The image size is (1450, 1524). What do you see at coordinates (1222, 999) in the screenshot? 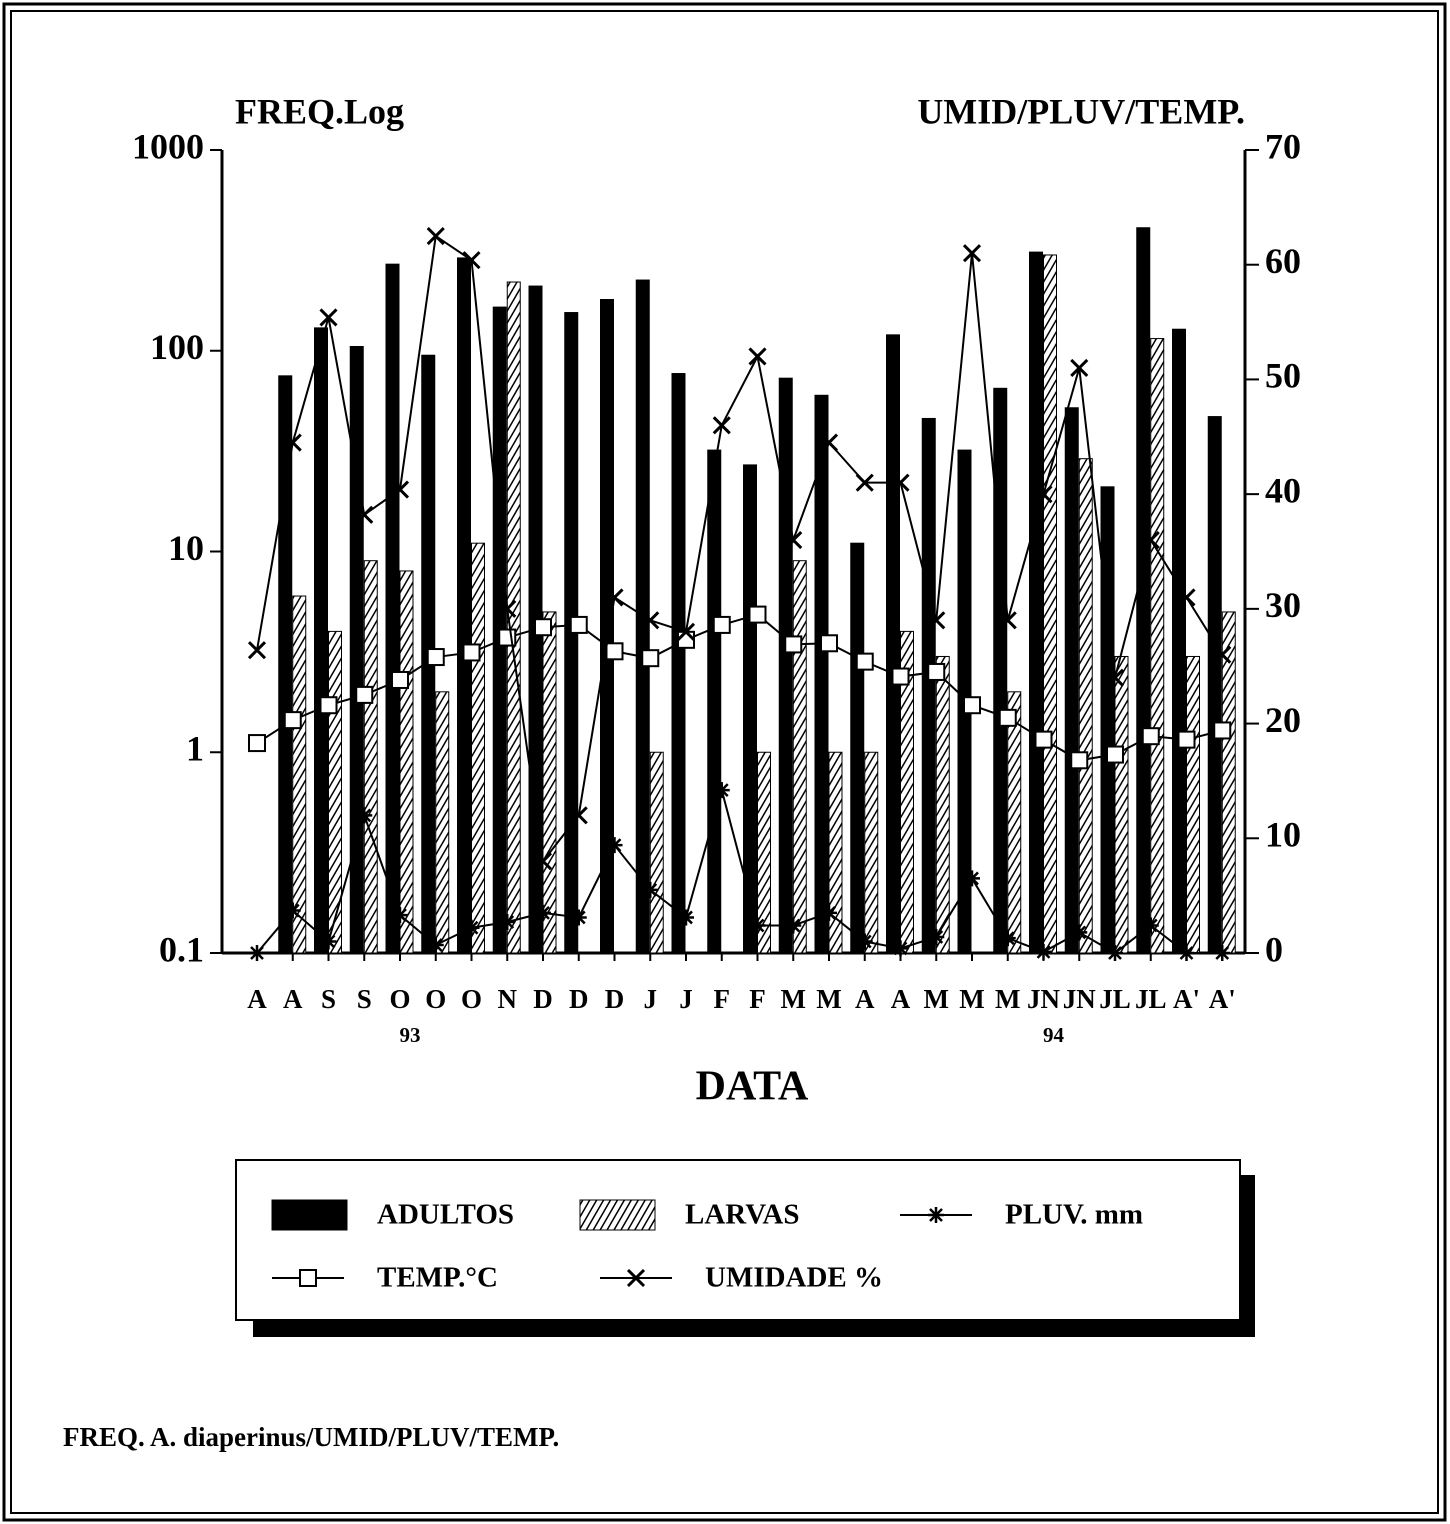
I see `x-tick-label: A'` at bounding box center [1222, 999].